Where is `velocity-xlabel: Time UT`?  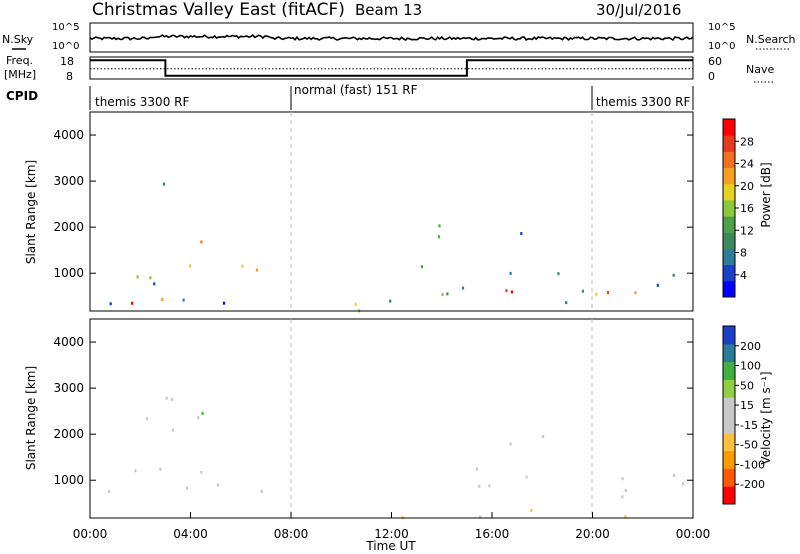 velocity-xlabel: Time UT is located at coordinates (390, 546).